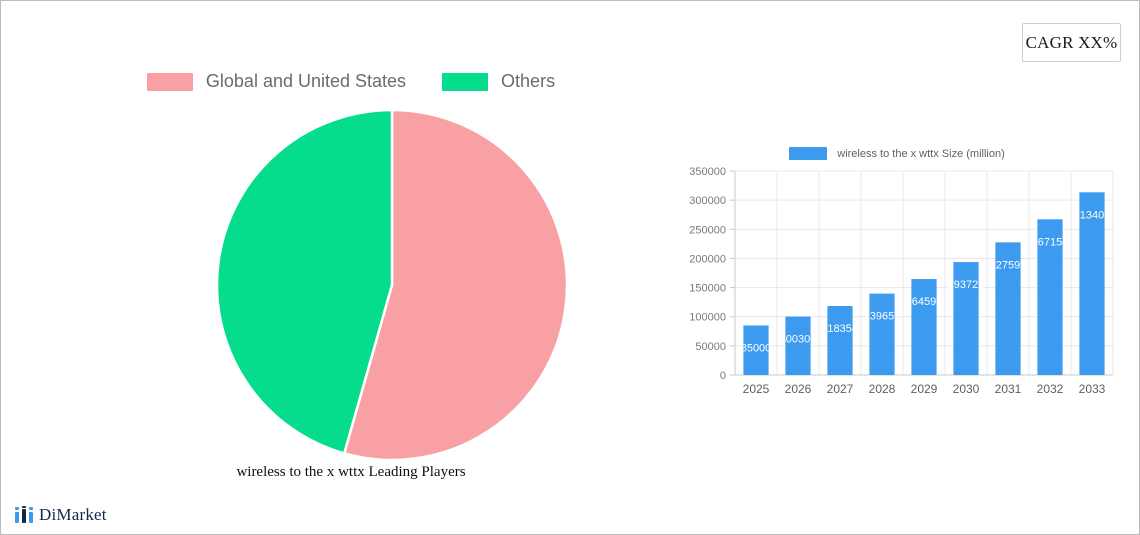 The width and height of the screenshot is (1140, 535). Describe the element at coordinates (808, 153) in the screenshot. I see `bar-legend-swatch` at that location.